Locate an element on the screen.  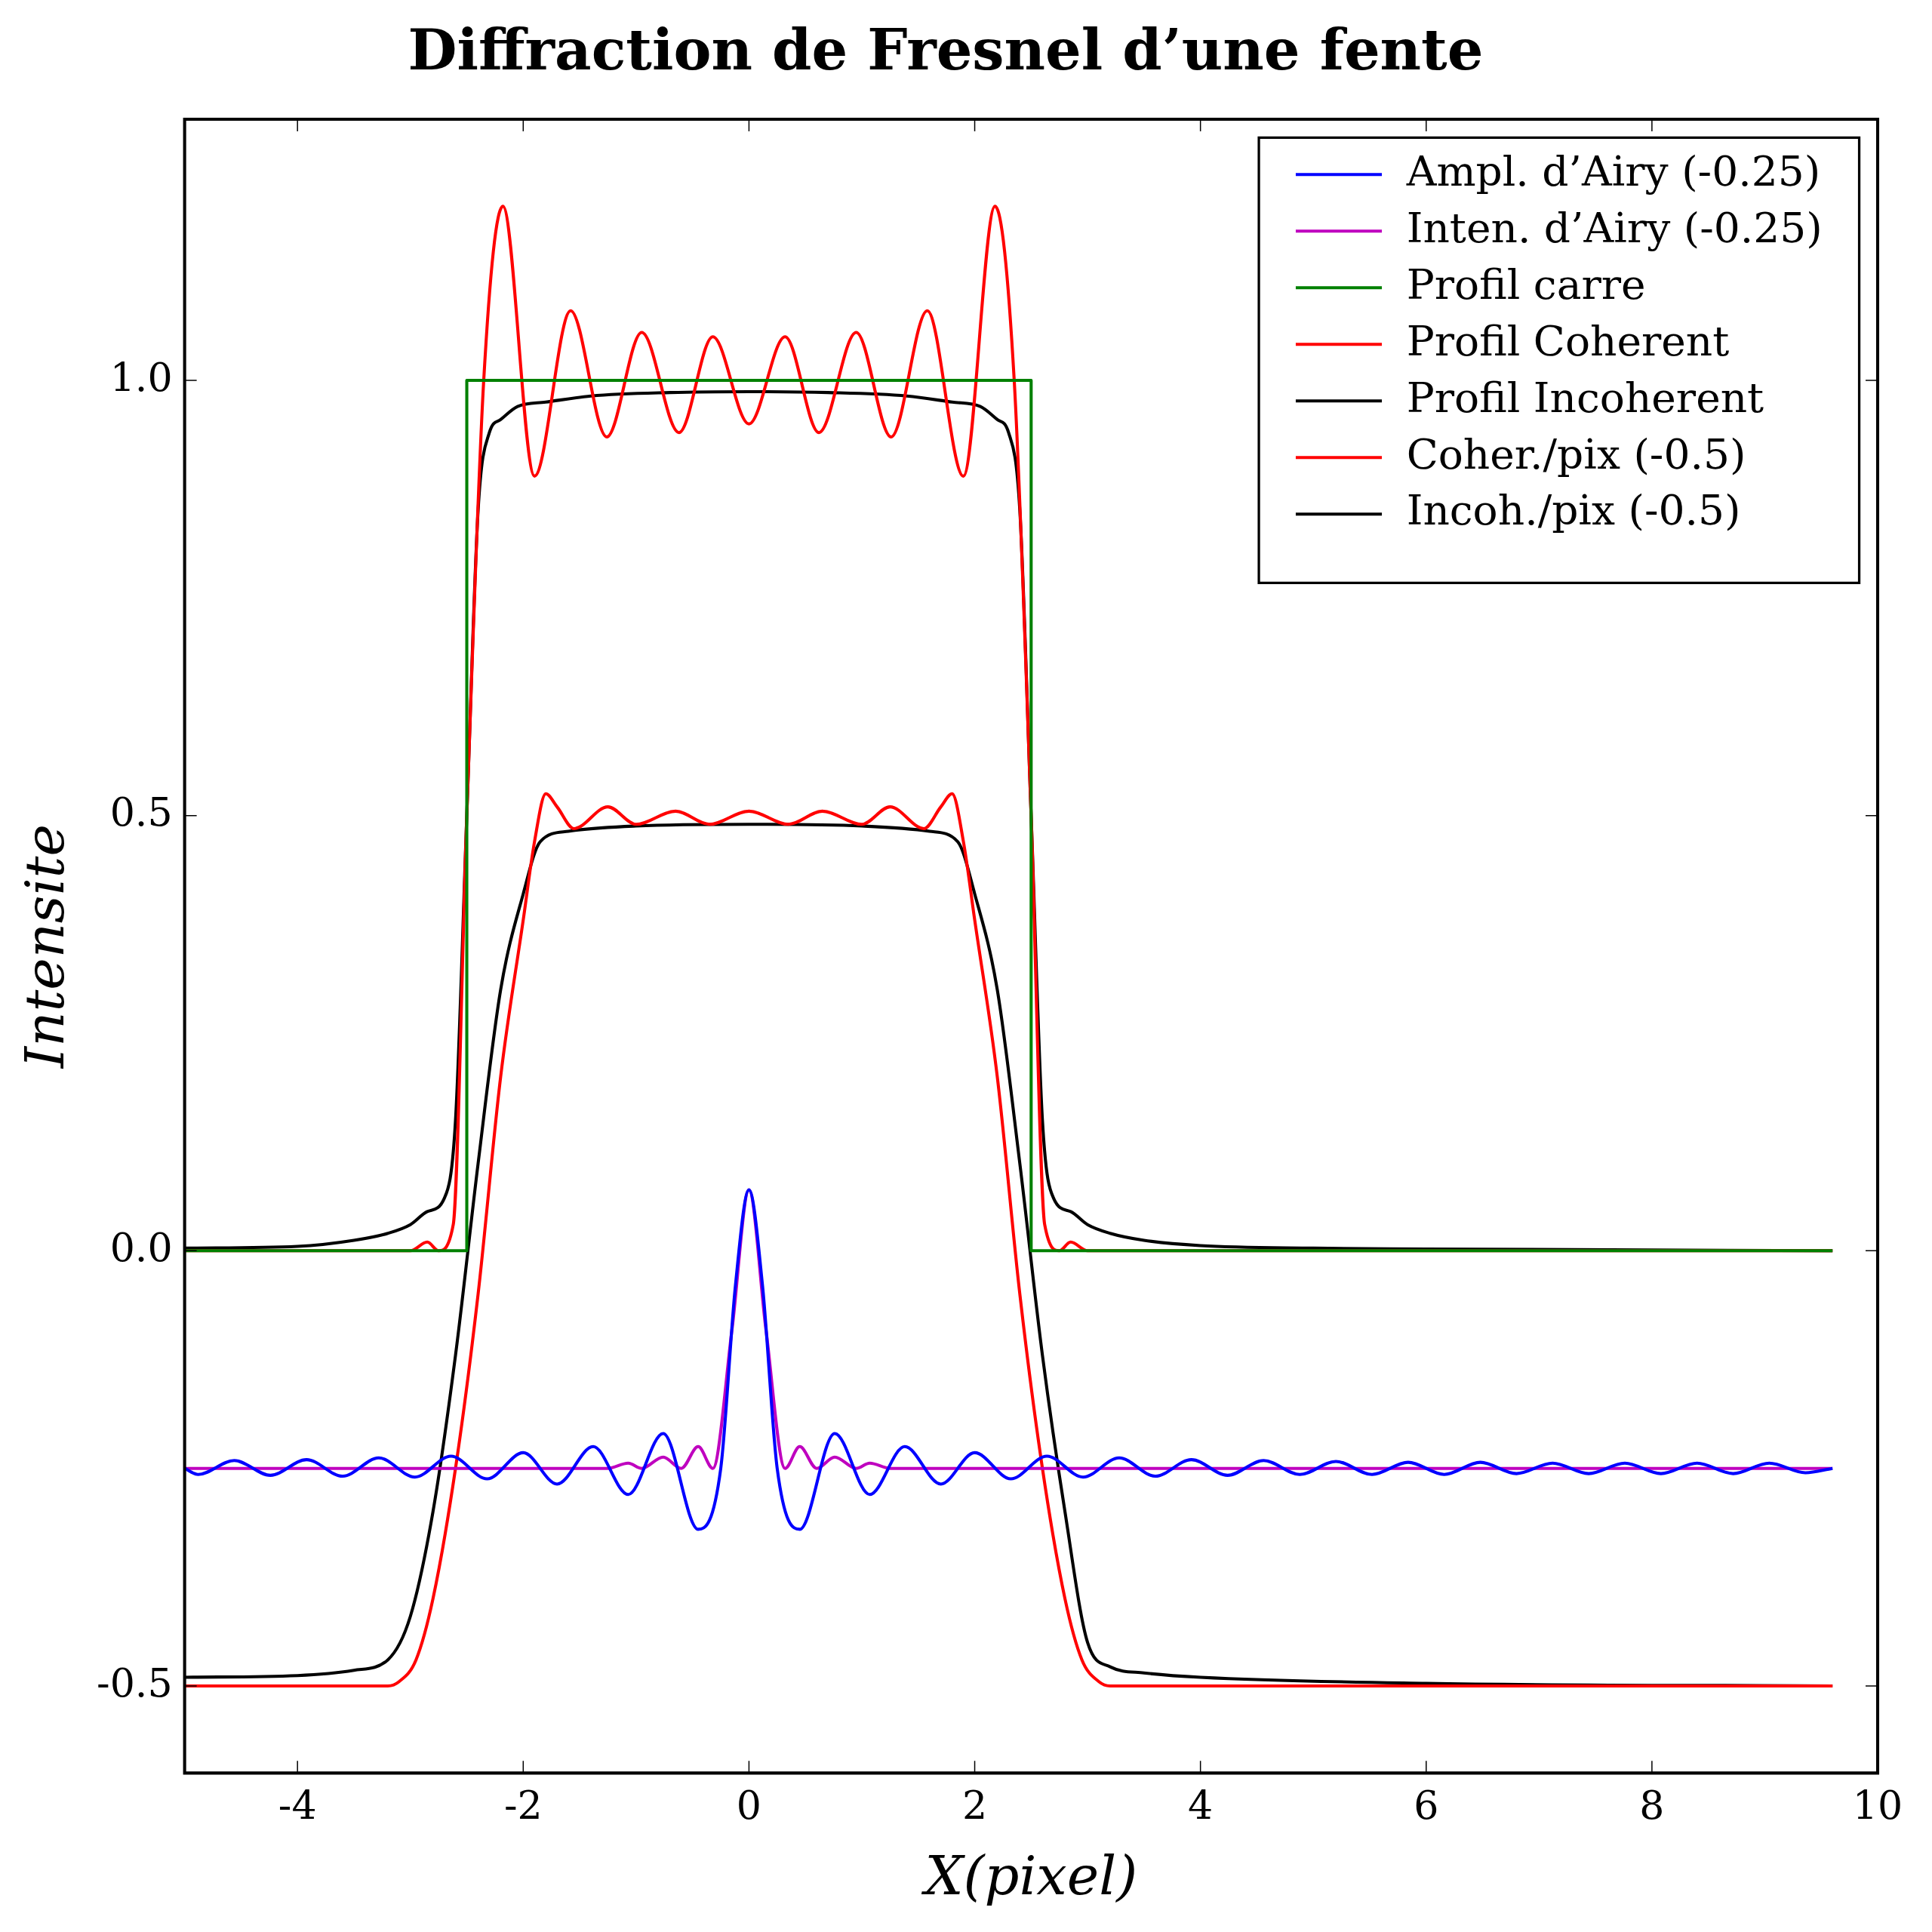
x-tick-label: 10 is located at coordinates (1877, 1806).